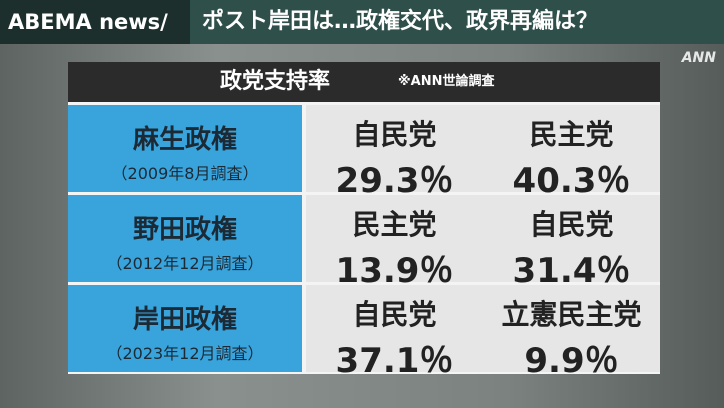  I want to click on party-name: 立憲民主党, so click(571, 314).